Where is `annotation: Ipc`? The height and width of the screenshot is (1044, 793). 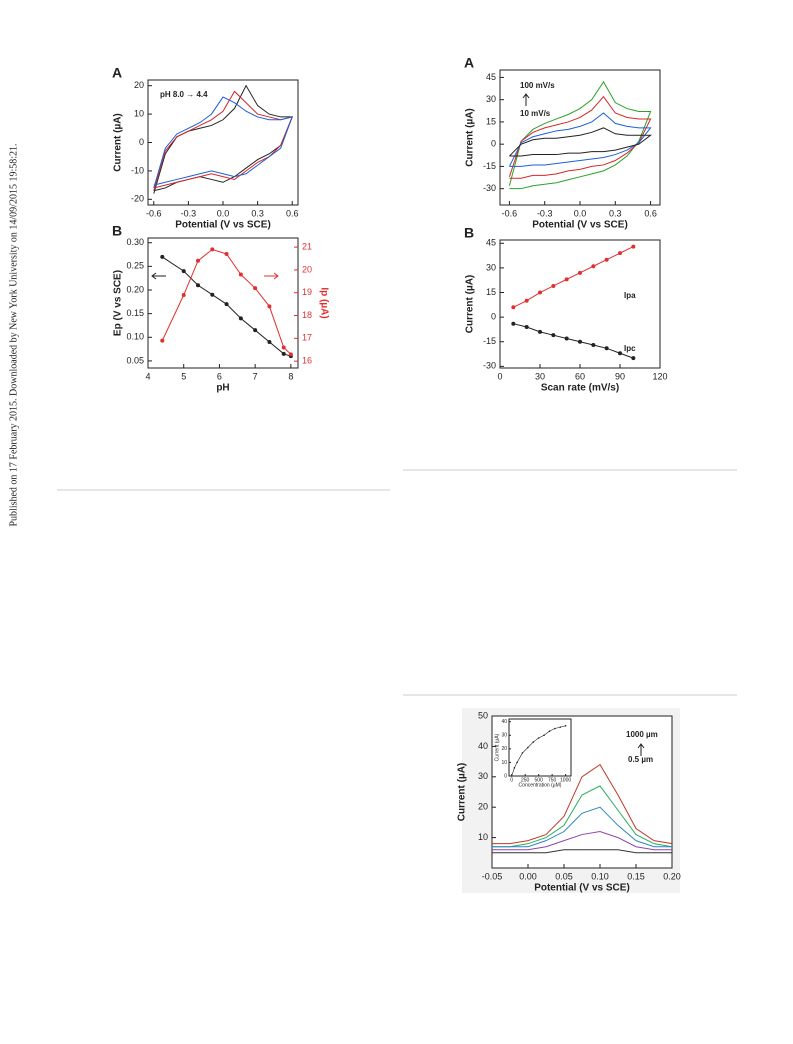 annotation: Ipc is located at coordinates (630, 348).